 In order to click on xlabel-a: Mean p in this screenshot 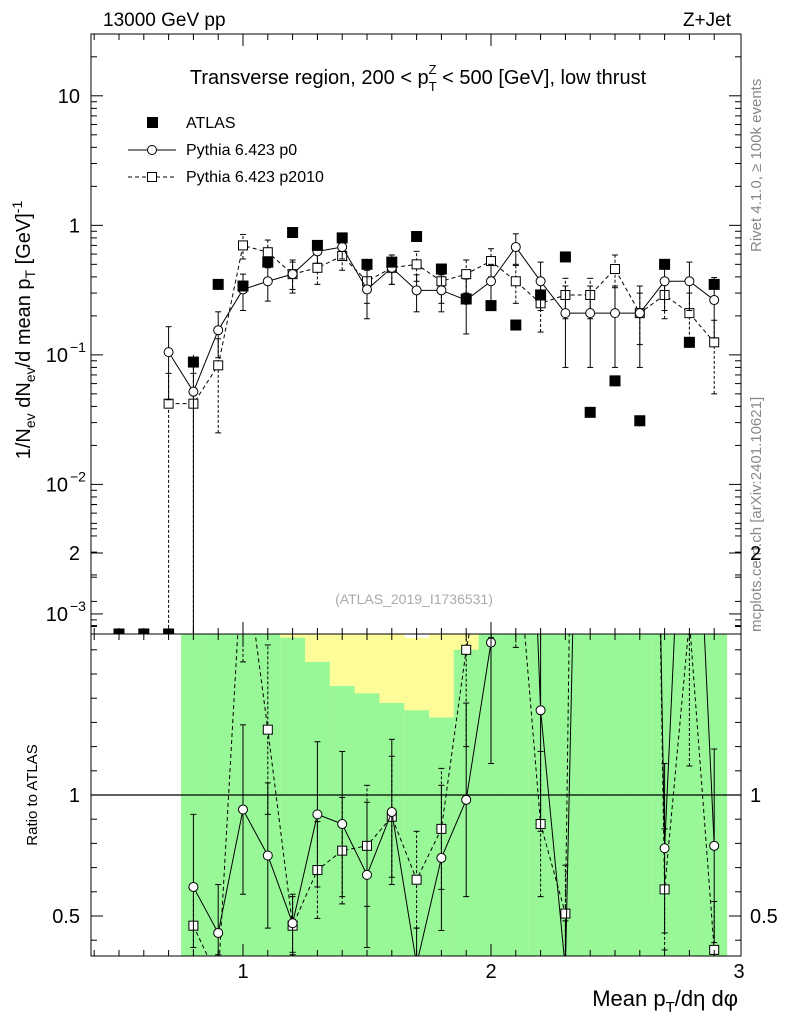, I will do `click(628, 998)`.